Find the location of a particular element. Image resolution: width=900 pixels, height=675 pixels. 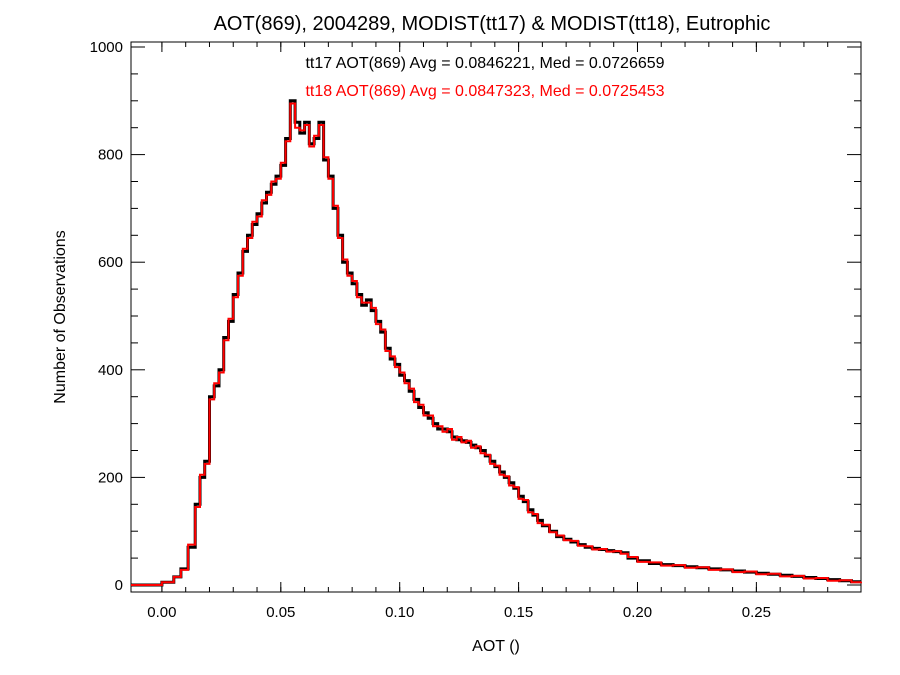

y-tick-label: 600 is located at coordinates (110, 262).